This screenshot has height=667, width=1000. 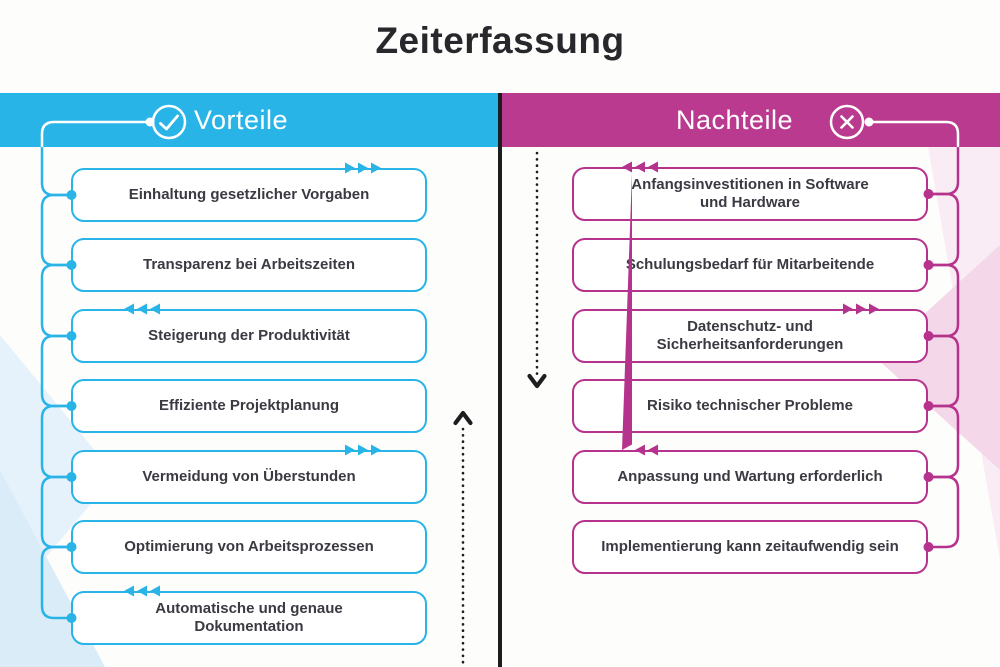 I want to click on page-title: Zeiterfassung, so click(x=500, y=40).